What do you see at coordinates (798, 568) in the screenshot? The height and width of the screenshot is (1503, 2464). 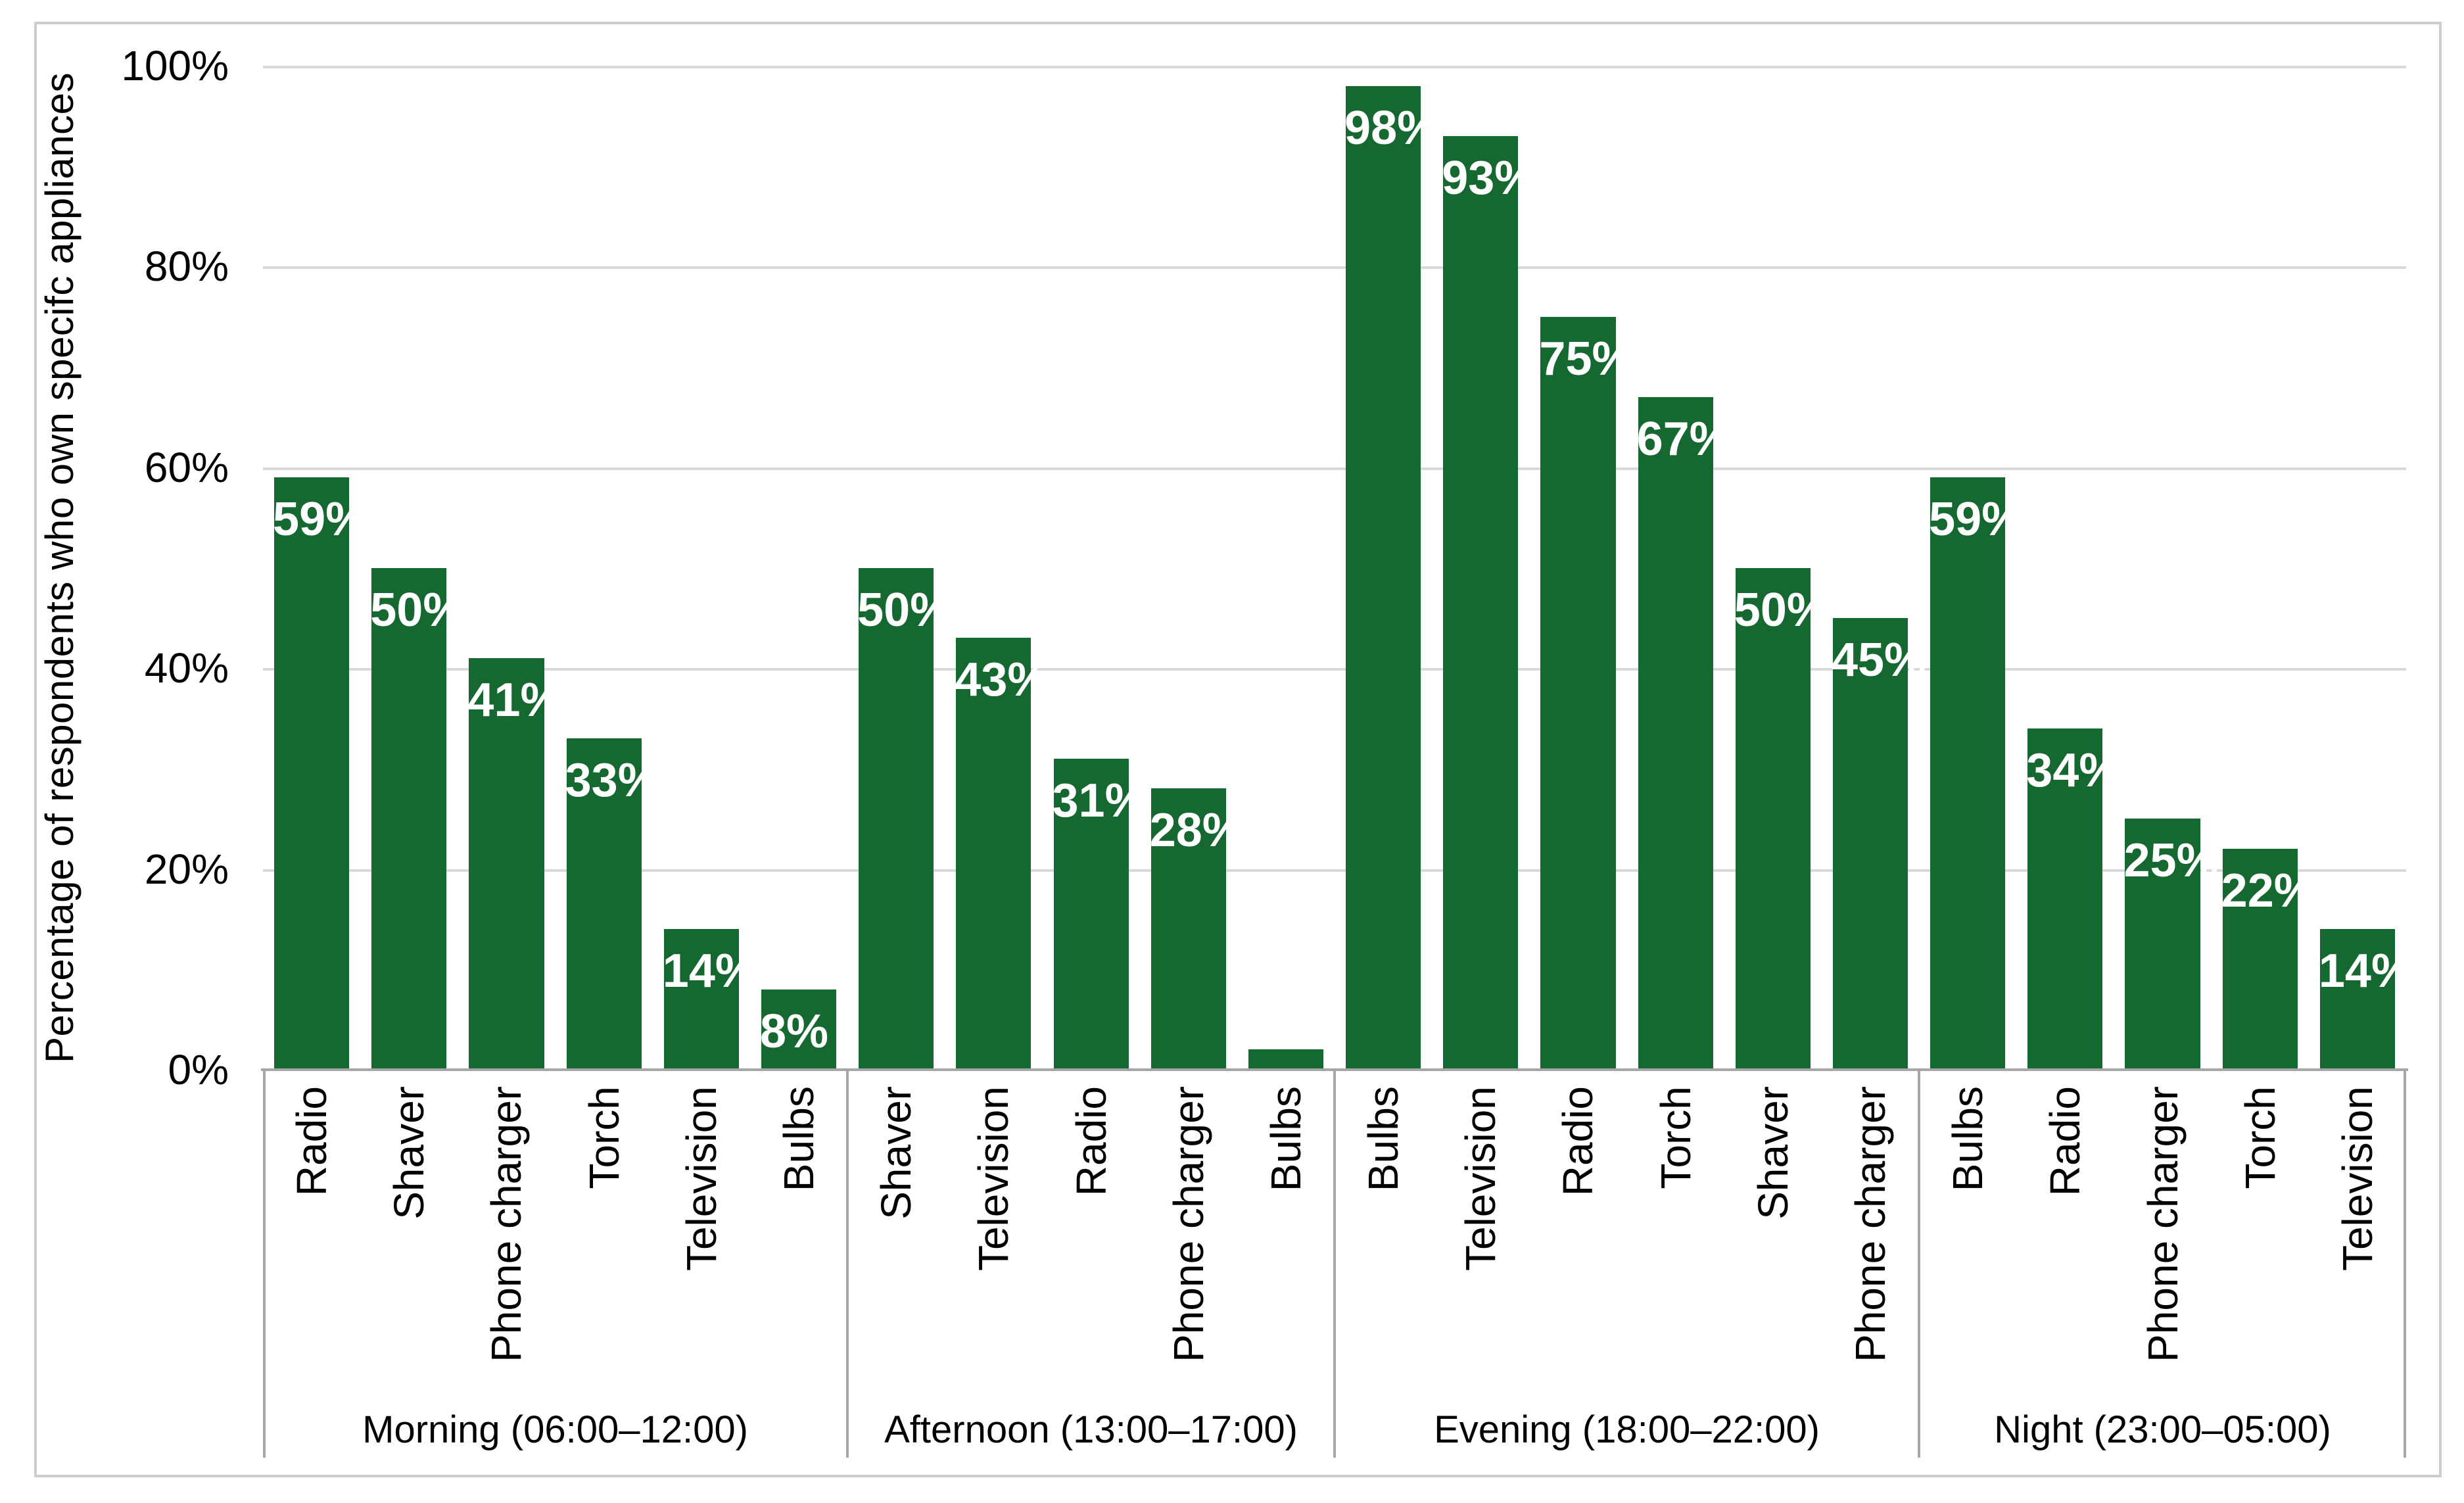 I see `bar-slot: 8%` at bounding box center [798, 568].